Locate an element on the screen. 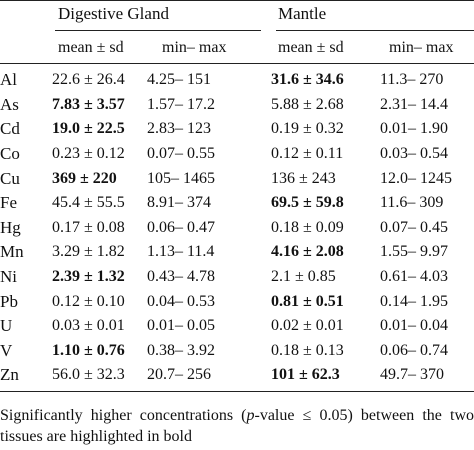 The height and width of the screenshot is (450, 474). element-cell: Fe is located at coordinates (8, 203).